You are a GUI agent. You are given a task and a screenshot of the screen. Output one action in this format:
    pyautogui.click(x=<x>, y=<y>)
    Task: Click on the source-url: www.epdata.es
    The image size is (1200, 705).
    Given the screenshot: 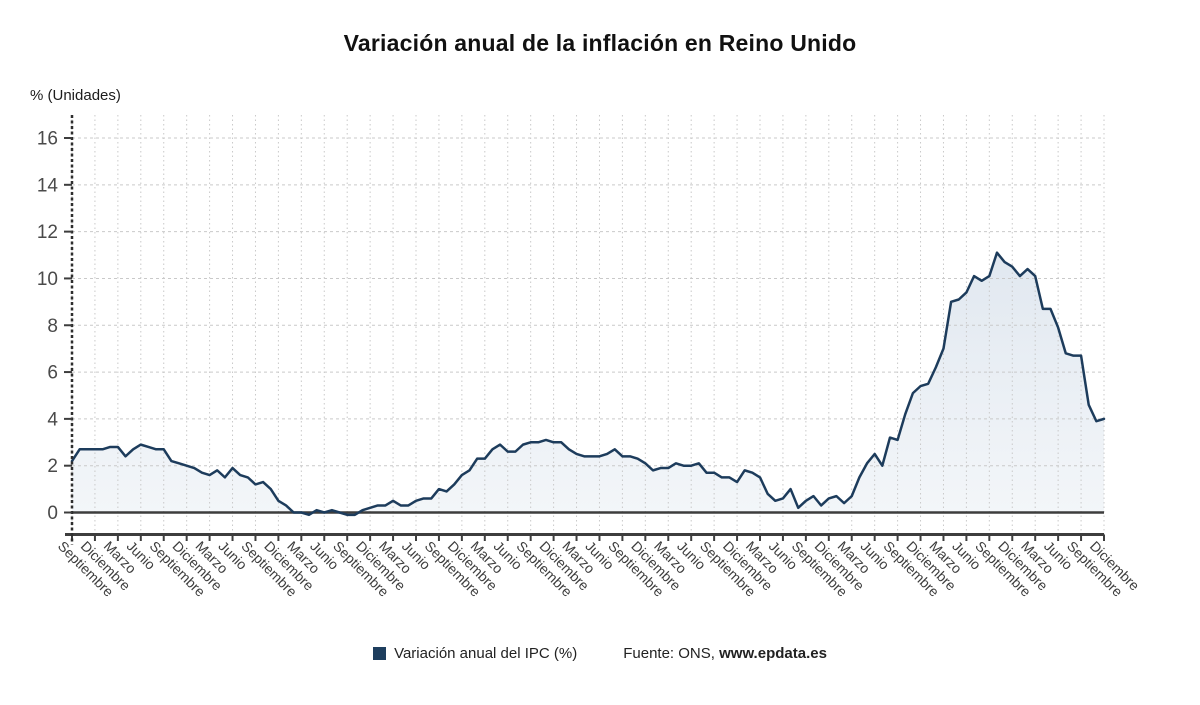 What is the action you would take?
    pyautogui.click(x=773, y=653)
    